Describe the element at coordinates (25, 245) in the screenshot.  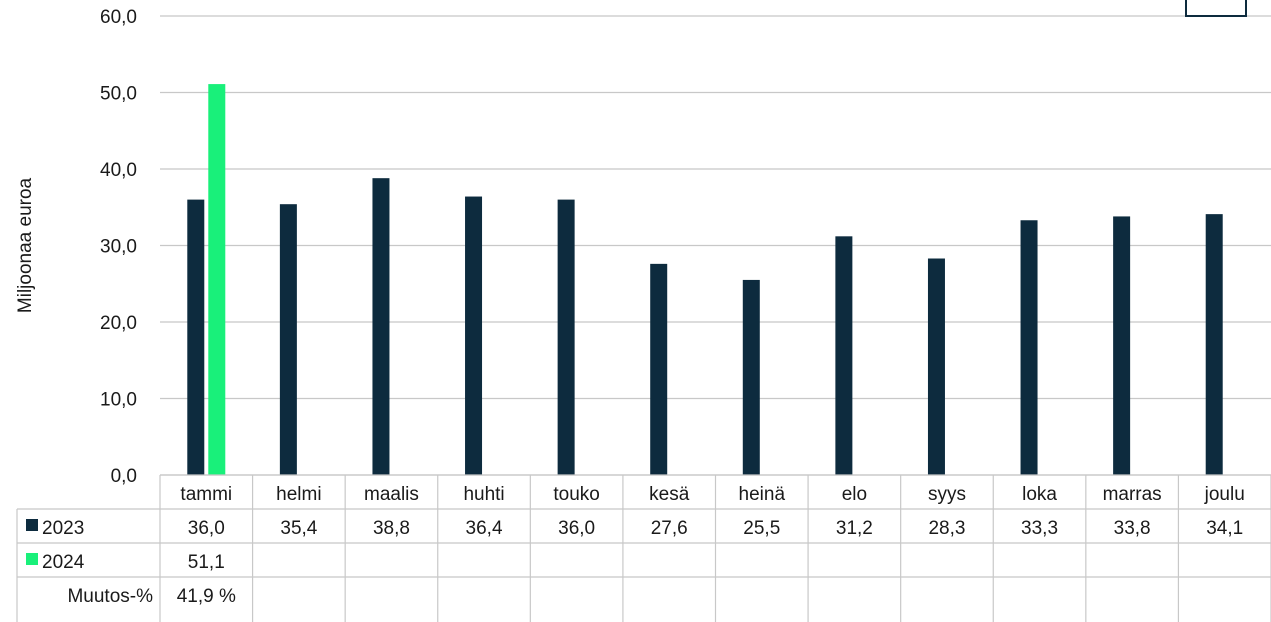
I see `y-axis-label: Miljoonaa euroa` at that location.